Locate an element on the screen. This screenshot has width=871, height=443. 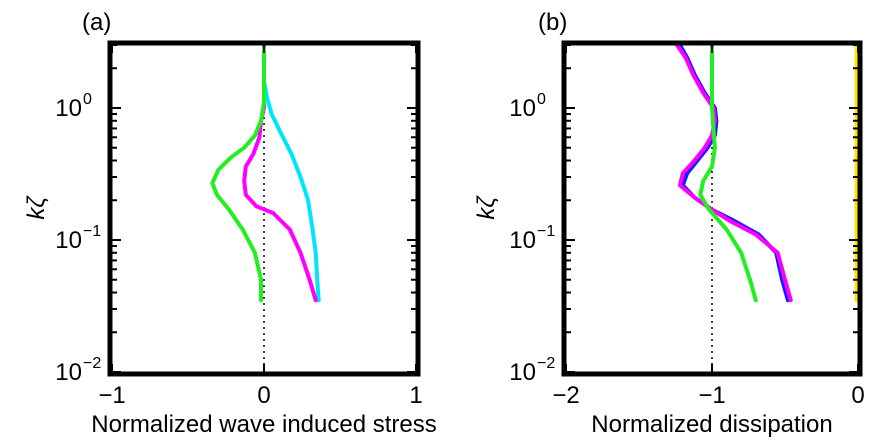
x-axis-label: Normalized wave induced stress is located at coordinates (263, 424).